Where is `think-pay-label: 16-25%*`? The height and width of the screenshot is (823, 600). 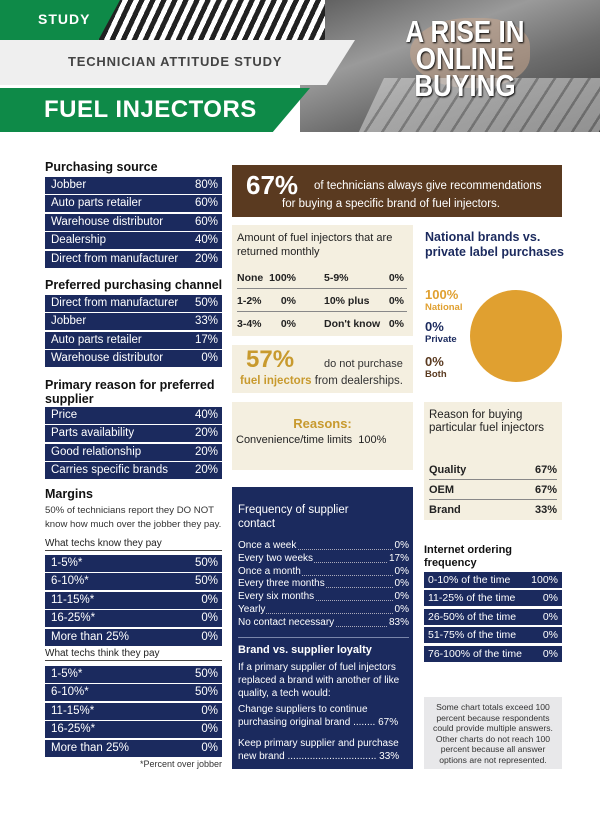
think-pay-label: 16-25%* is located at coordinates (73, 729).